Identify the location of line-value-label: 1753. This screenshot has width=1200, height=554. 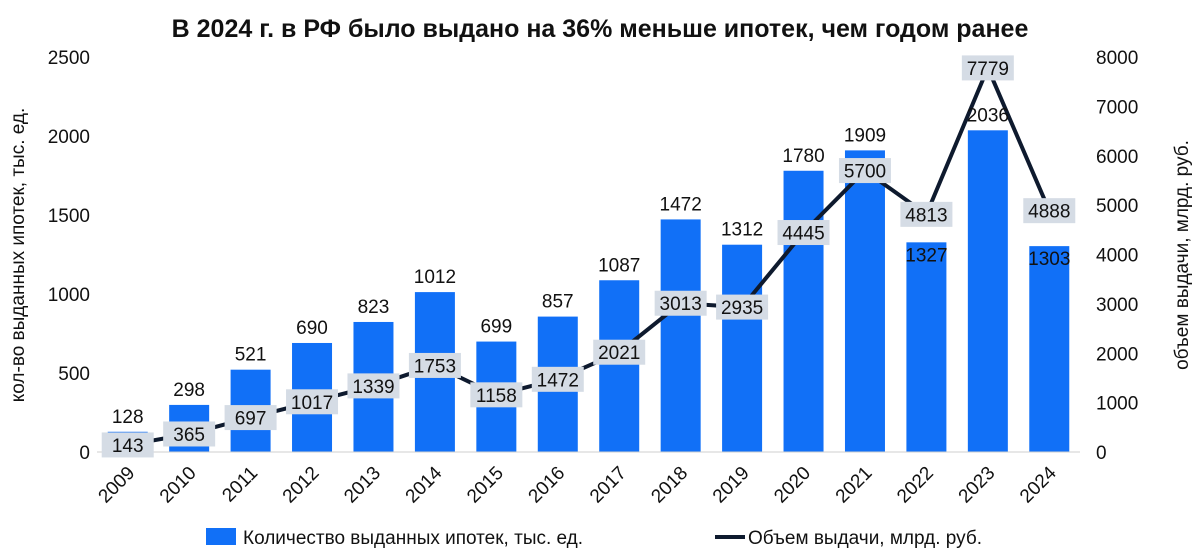
(435, 366).